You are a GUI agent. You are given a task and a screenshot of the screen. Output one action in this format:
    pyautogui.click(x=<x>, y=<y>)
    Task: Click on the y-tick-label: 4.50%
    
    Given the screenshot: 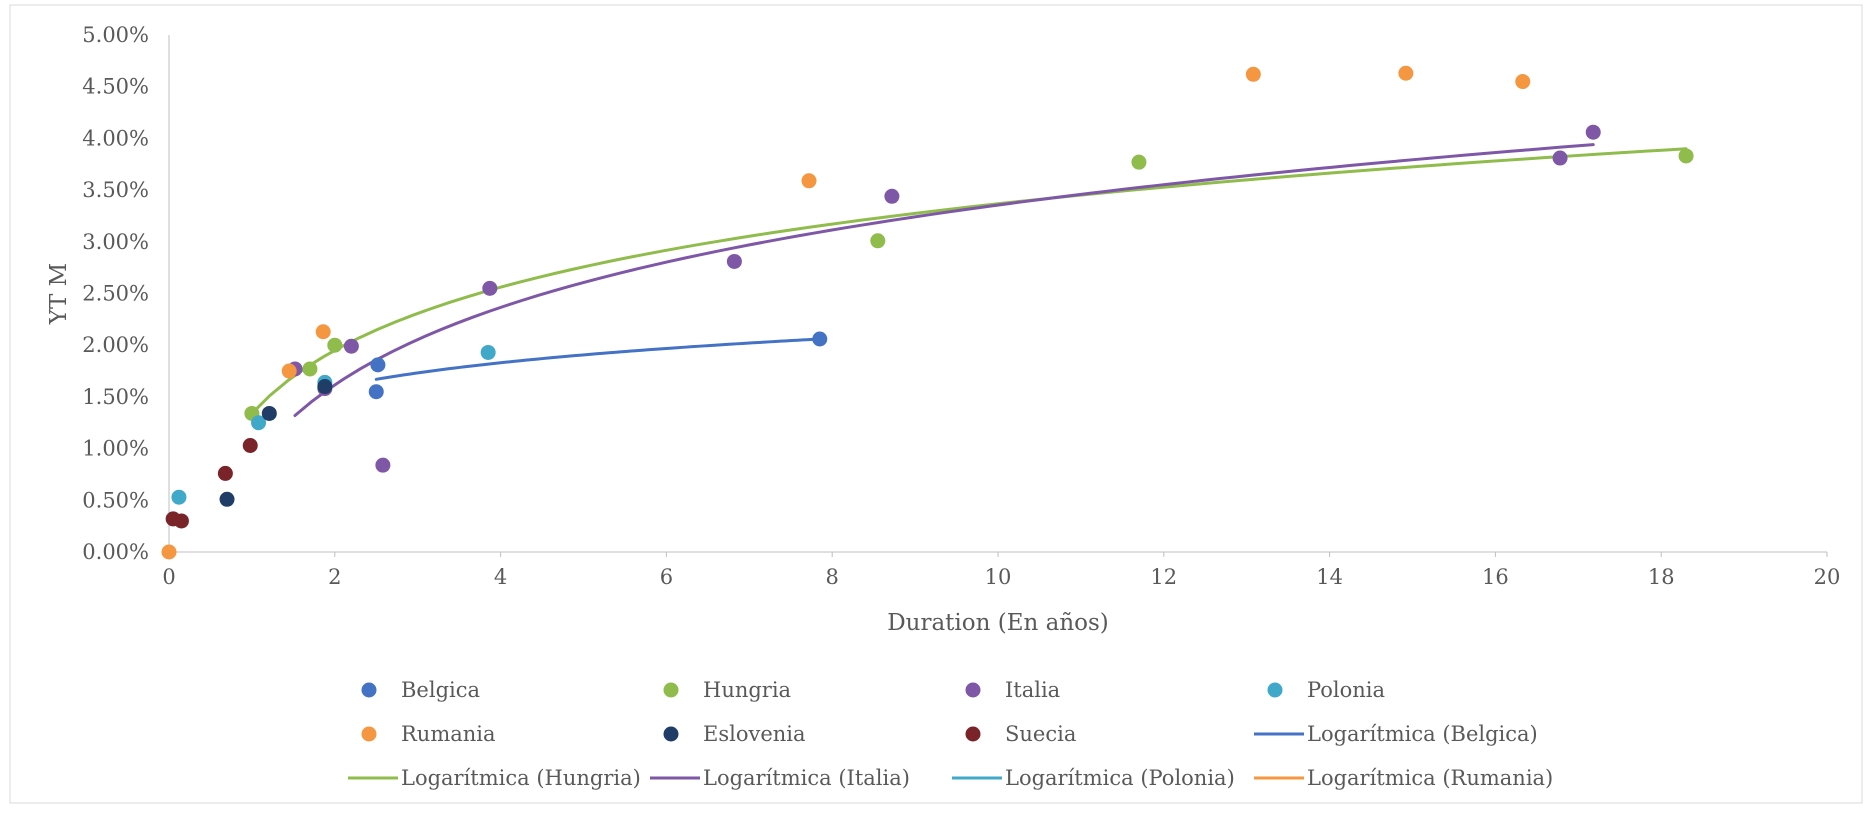 What is the action you would take?
    pyautogui.click(x=115, y=87)
    